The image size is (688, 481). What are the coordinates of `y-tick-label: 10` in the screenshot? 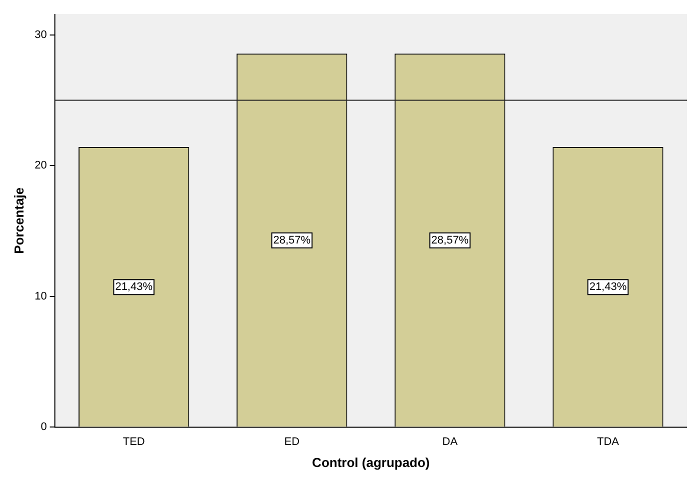 It's located at (40, 296).